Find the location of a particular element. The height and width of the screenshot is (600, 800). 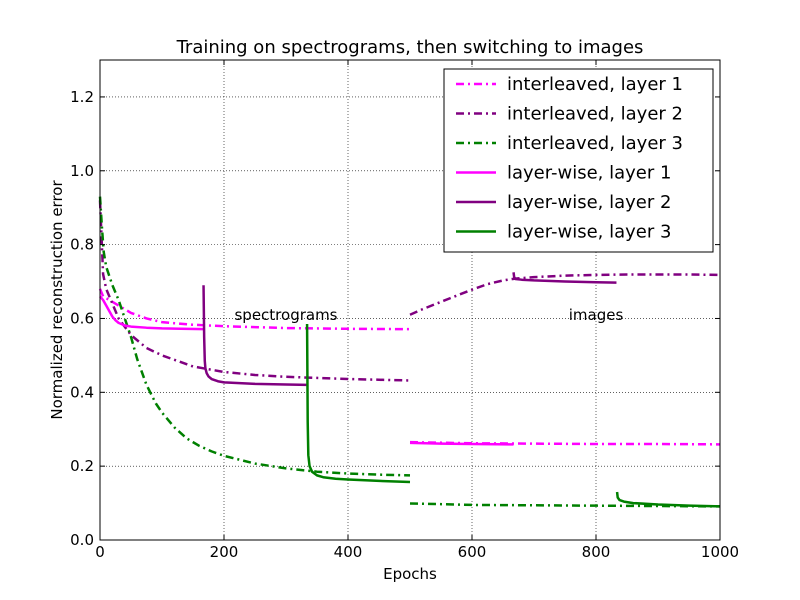

x-axis-label: Epochs is located at coordinates (410, 574).